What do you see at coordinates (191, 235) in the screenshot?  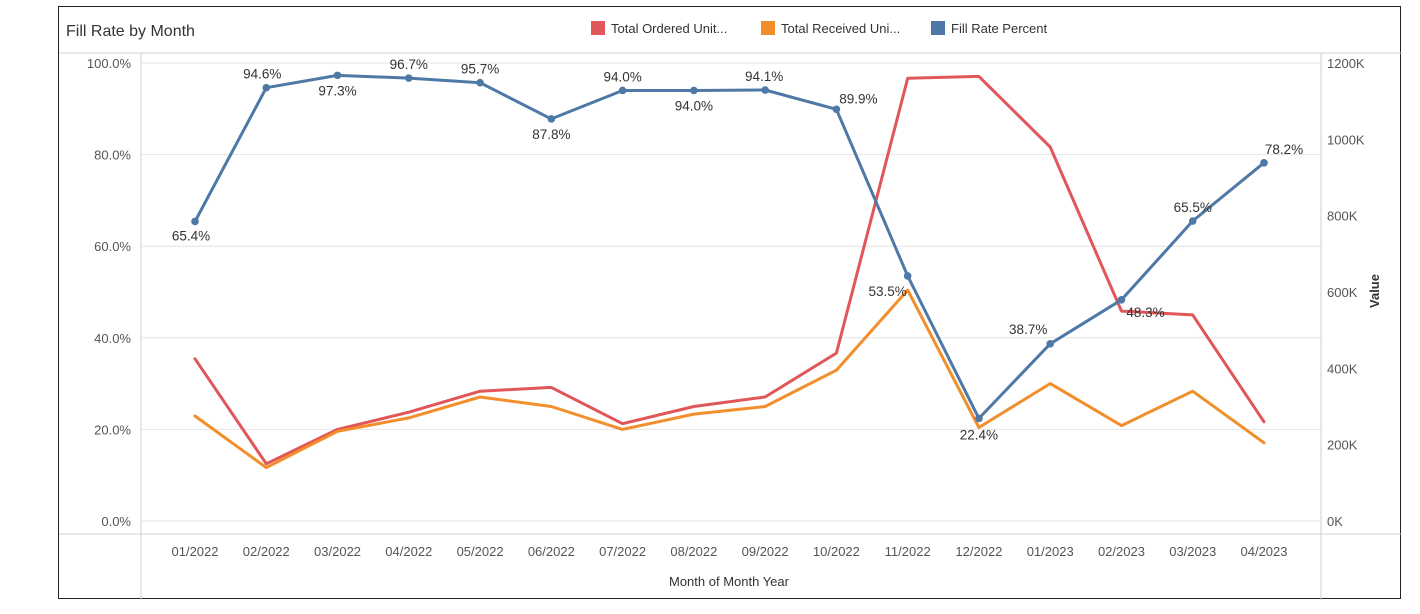 I see `fill-rate-data-label: 65.4%` at bounding box center [191, 235].